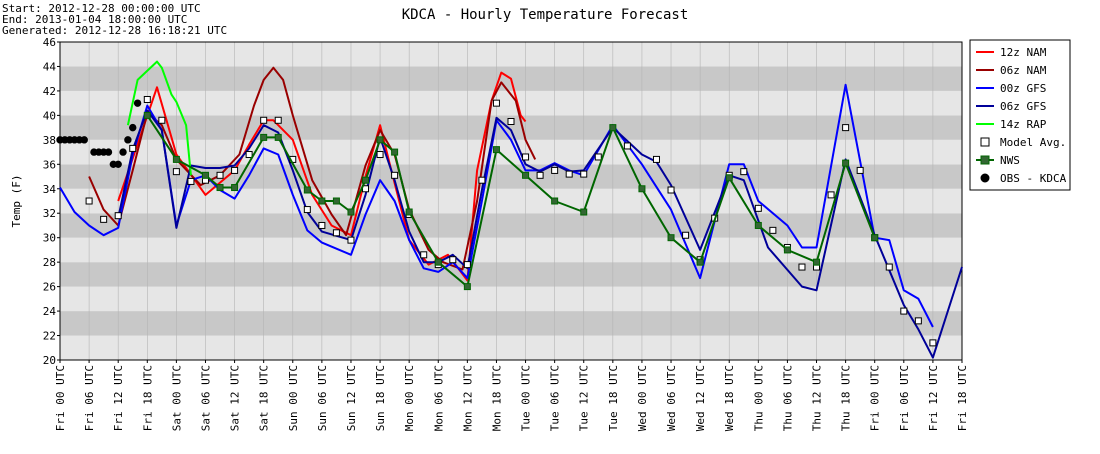 Image resolution: width=1100 pixels, height=454 pixels. I want to click on x-tick-label: Mon 06 UTC, so click(438, 398).